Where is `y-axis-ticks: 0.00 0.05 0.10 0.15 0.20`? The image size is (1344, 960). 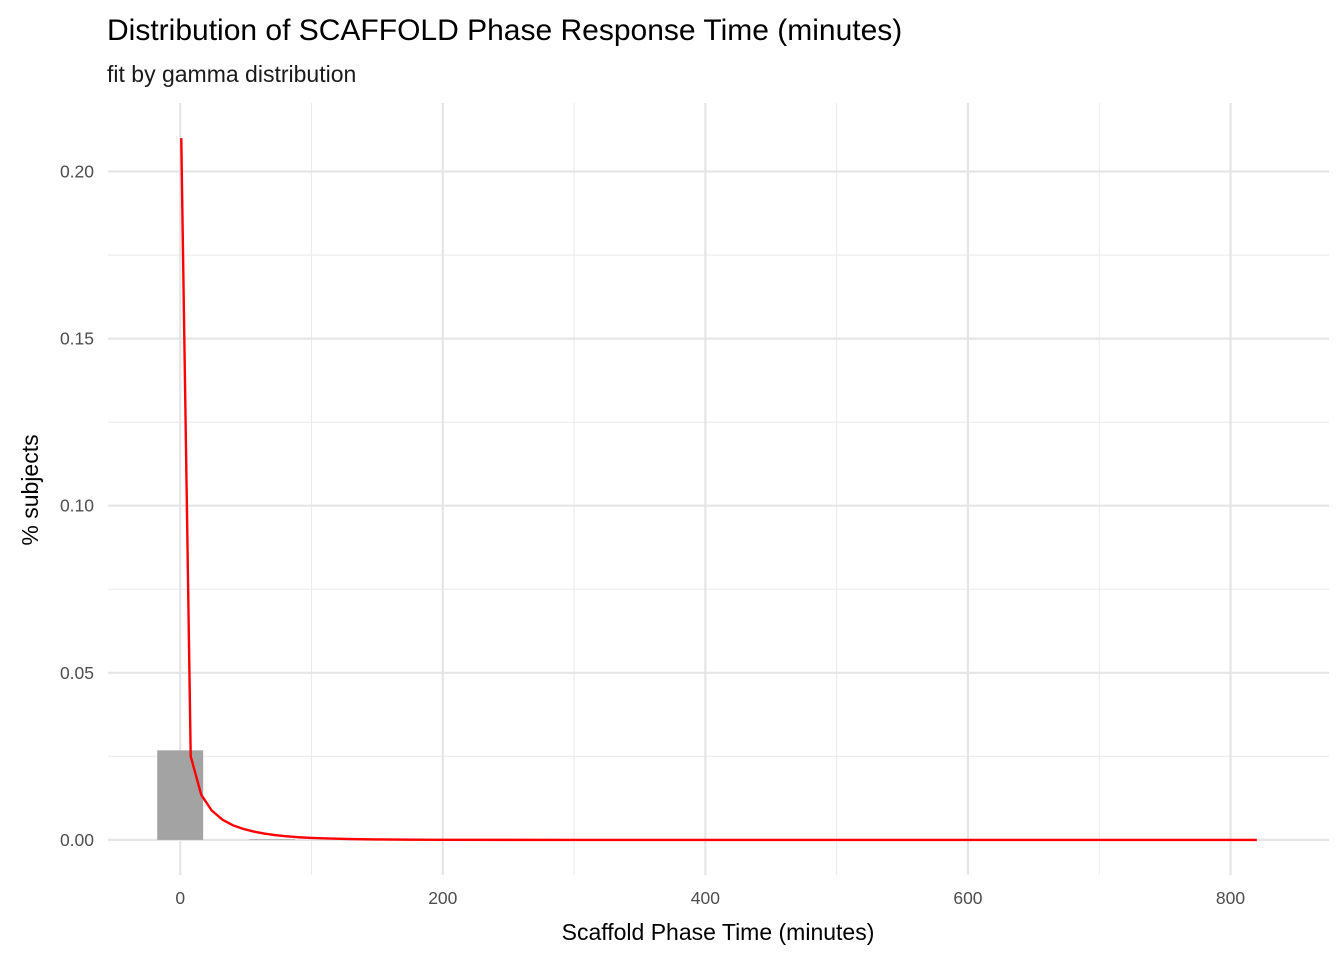 y-axis-ticks: 0.00 0.05 0.10 0.15 0.20 is located at coordinates (77, 506).